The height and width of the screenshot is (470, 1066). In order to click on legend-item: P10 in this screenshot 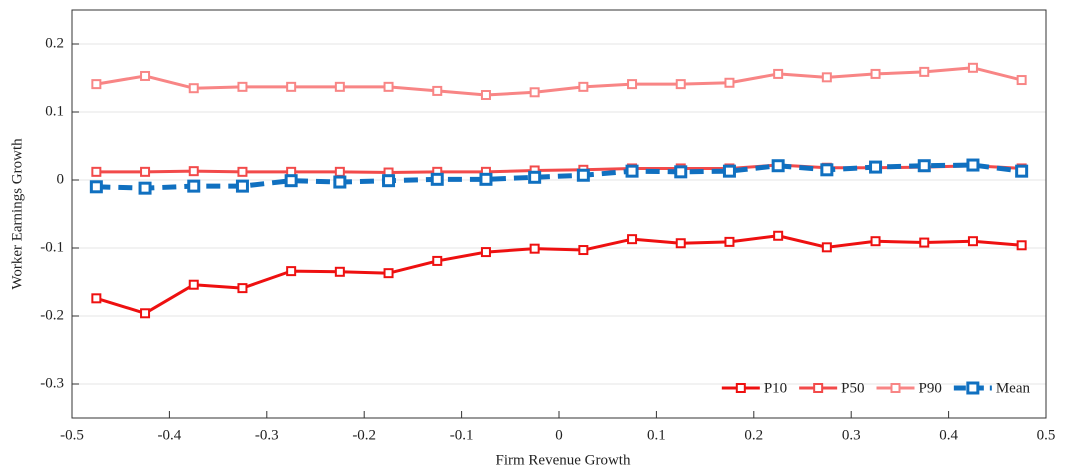, I will do `click(754, 388)`.